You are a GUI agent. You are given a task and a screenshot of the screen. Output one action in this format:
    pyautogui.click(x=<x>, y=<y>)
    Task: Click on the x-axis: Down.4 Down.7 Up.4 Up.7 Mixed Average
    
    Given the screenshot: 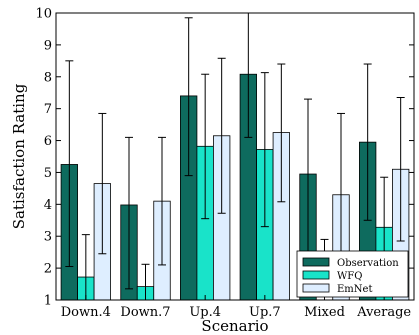 What is the action you would take?
    pyautogui.click(x=236, y=307)
    